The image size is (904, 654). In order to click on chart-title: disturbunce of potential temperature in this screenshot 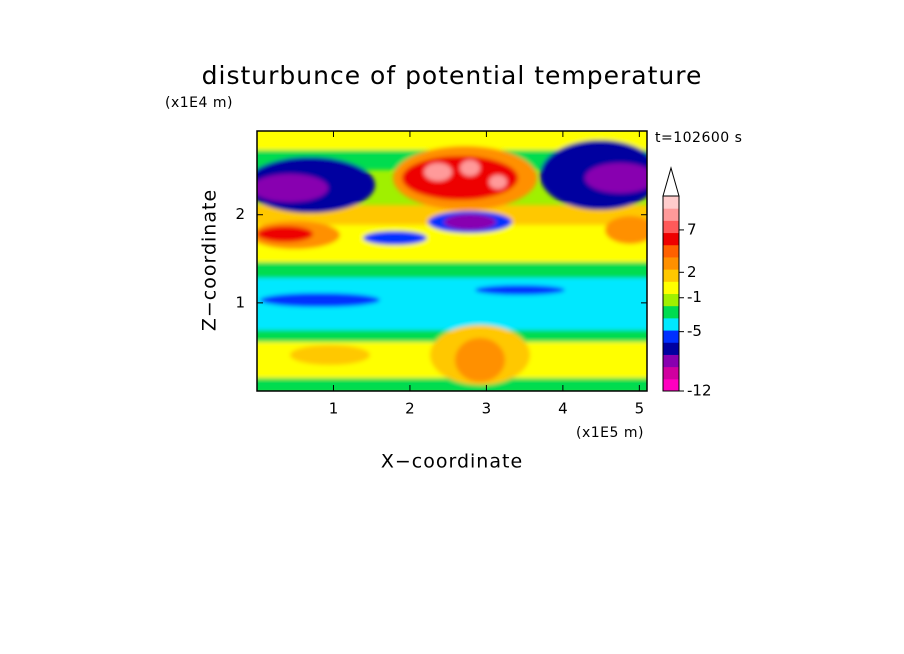, I will do `click(452, 75)`.